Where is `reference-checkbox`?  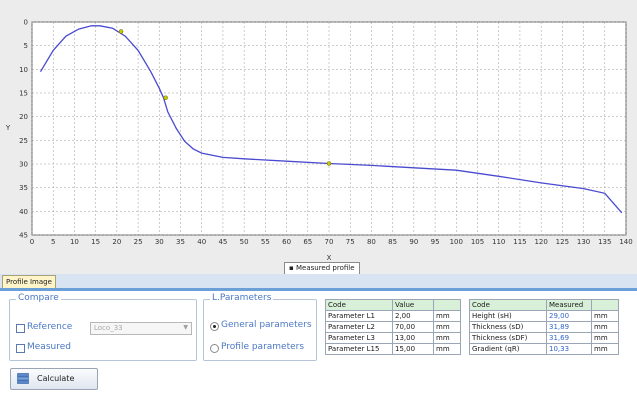 reference-checkbox is located at coordinates (20, 328).